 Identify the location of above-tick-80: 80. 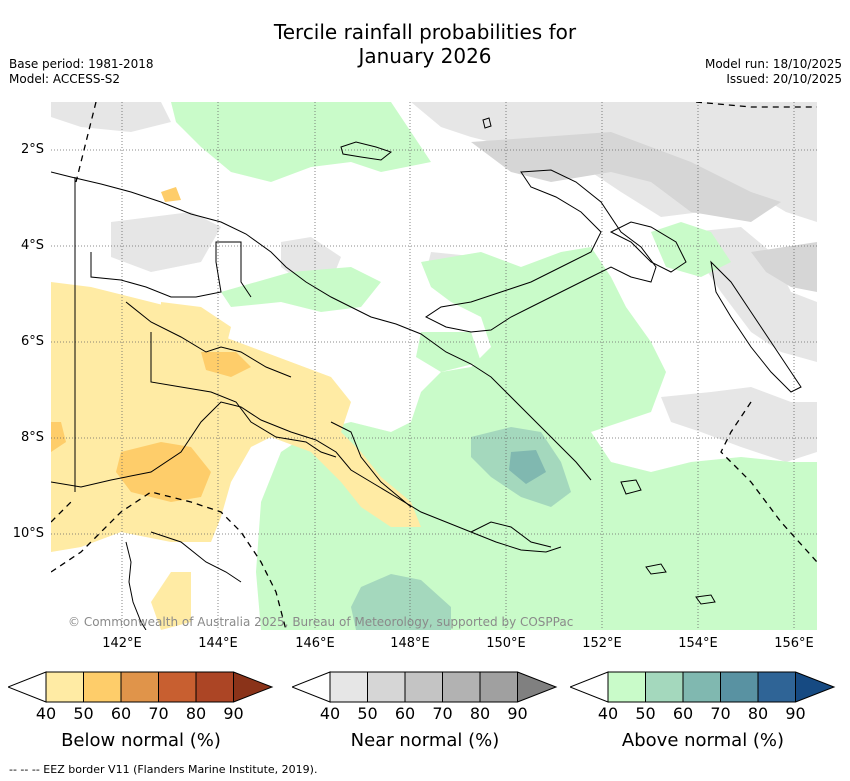
(758, 713).